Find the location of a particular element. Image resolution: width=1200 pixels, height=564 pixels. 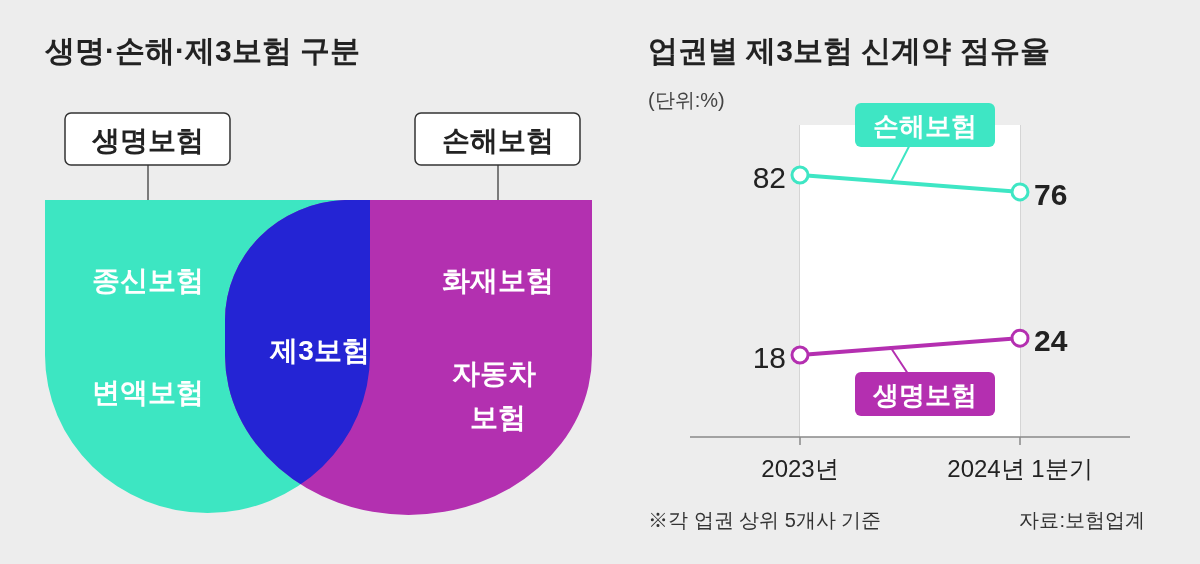

series-label: 손해보험 is located at coordinates (925, 126).